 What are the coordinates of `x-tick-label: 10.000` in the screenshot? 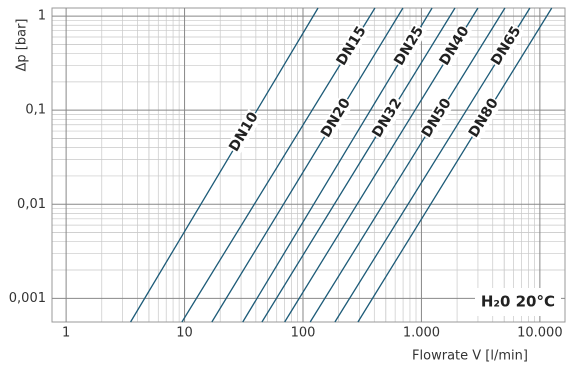 It's located at (540, 333).